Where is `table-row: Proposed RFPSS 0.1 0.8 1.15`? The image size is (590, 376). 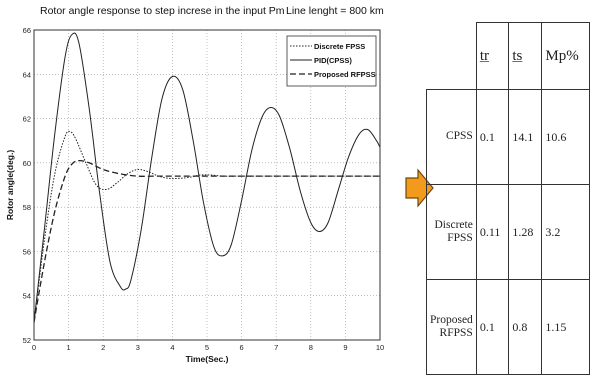 table-row: Proposed RFPSS 0.1 0.8 1.15 is located at coordinates (508, 327).